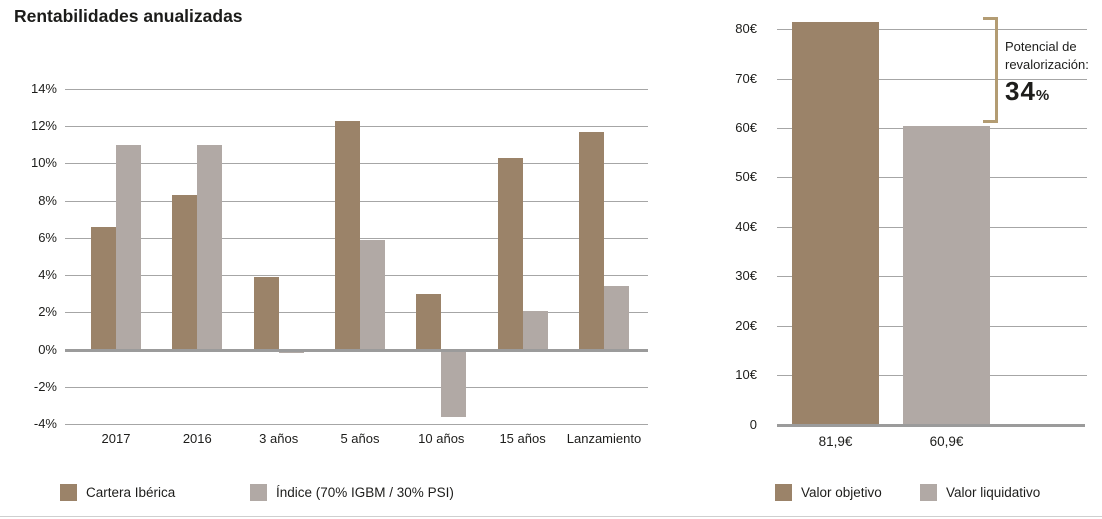 This screenshot has width=1102, height=519. Describe the element at coordinates (604, 438) in the screenshot. I see `category-label: Lanzamiento` at that location.